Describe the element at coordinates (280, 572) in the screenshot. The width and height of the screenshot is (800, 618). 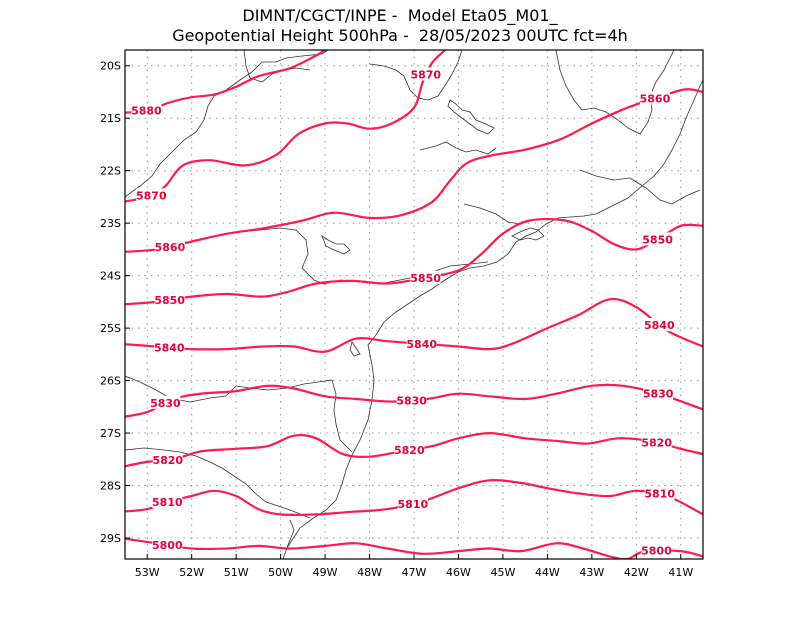
I see `lon-label: 50W` at that location.